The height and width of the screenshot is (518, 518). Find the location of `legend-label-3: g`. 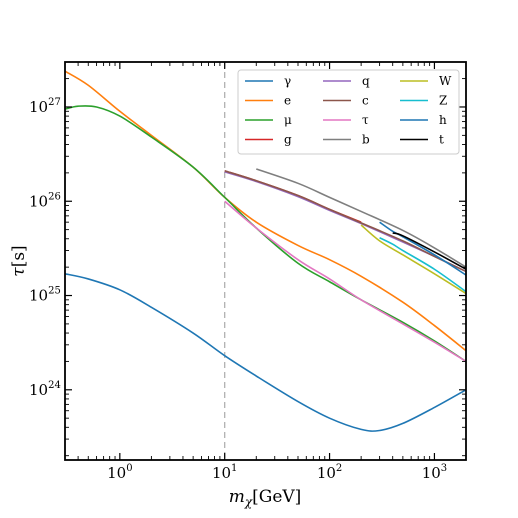

legend-label-3: g is located at coordinates (288, 140).